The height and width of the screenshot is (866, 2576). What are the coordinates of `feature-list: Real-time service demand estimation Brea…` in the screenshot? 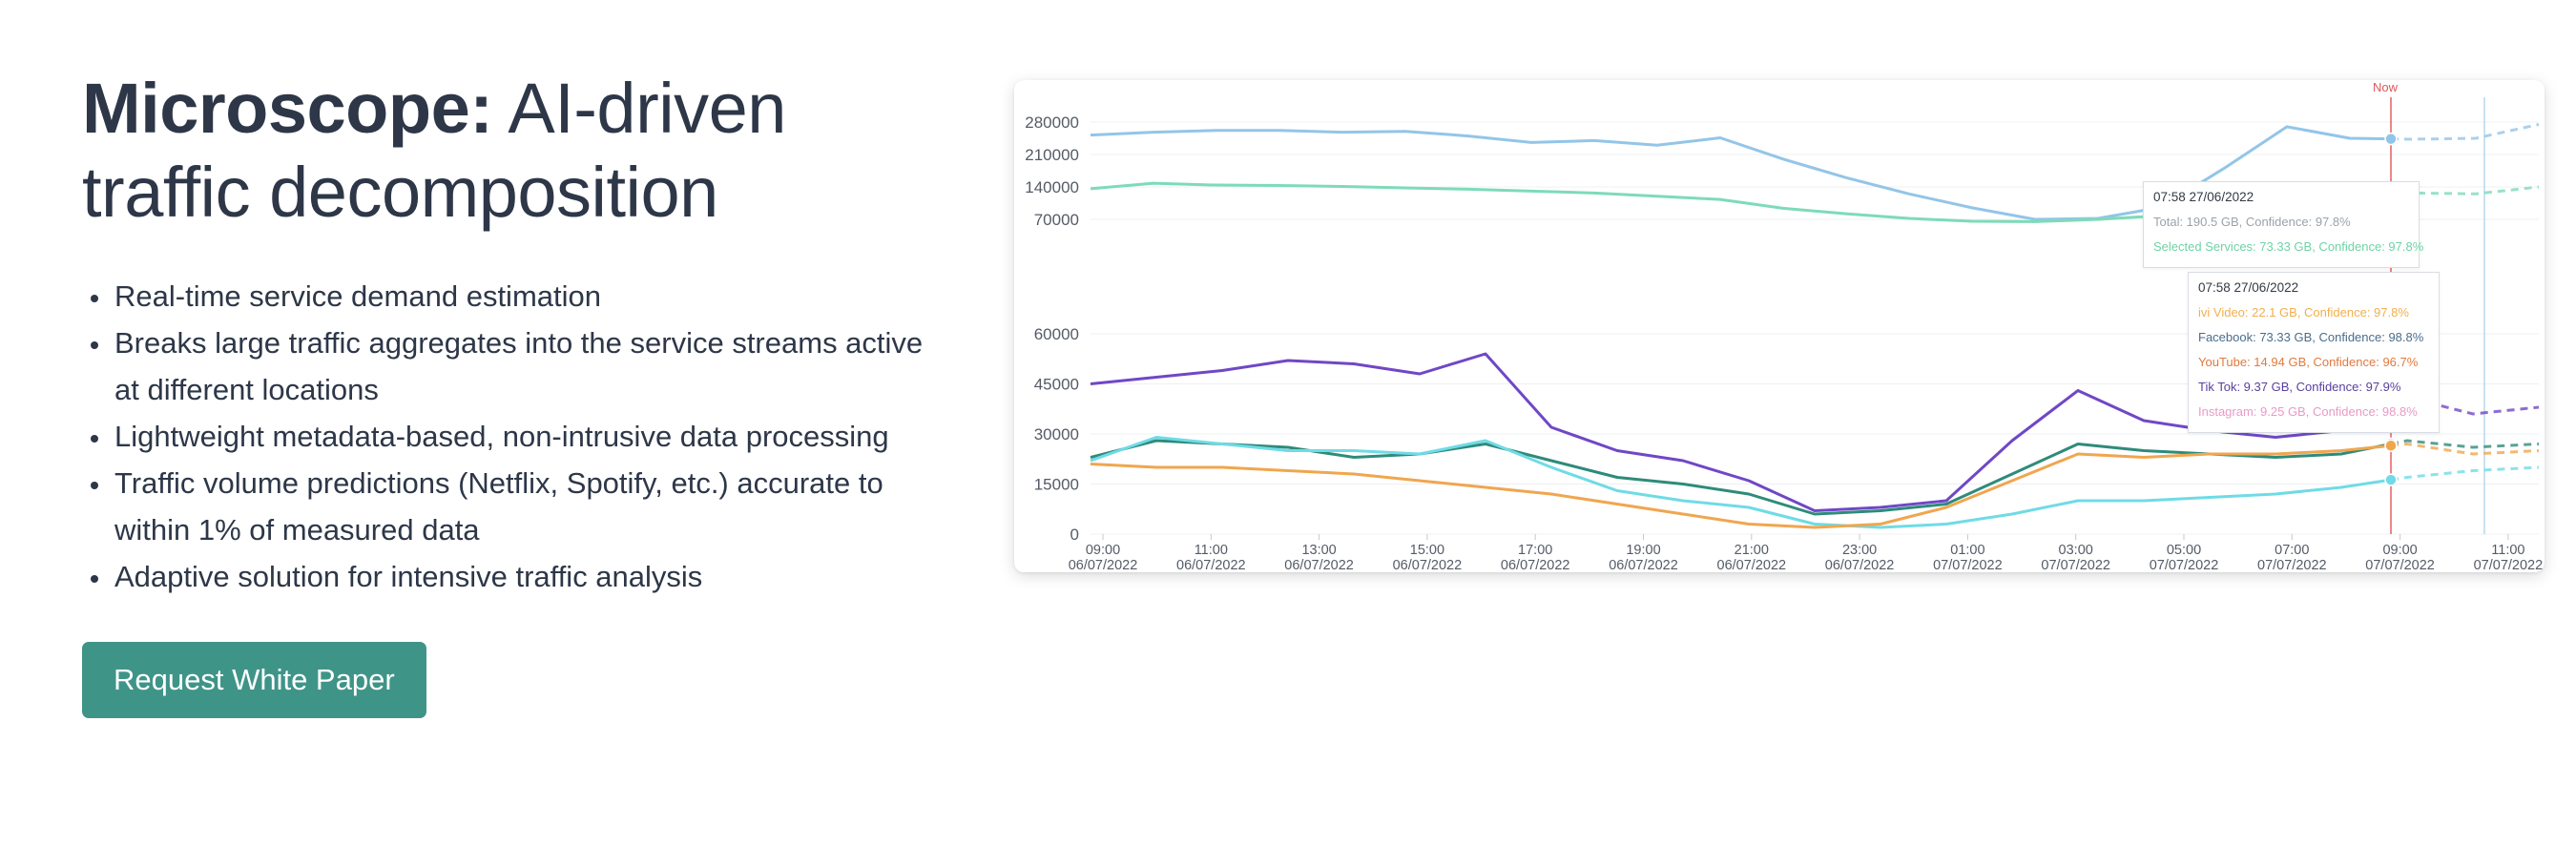 It's located at (511, 436).